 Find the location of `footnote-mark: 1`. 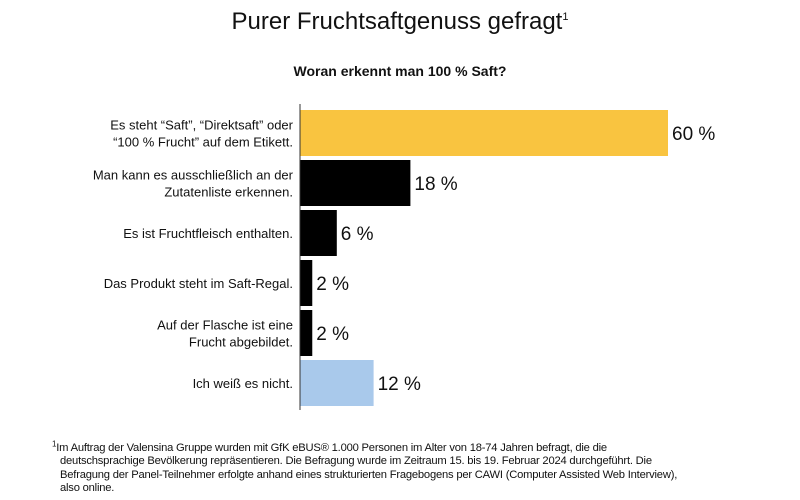

footnote-mark: 1 is located at coordinates (54, 443).